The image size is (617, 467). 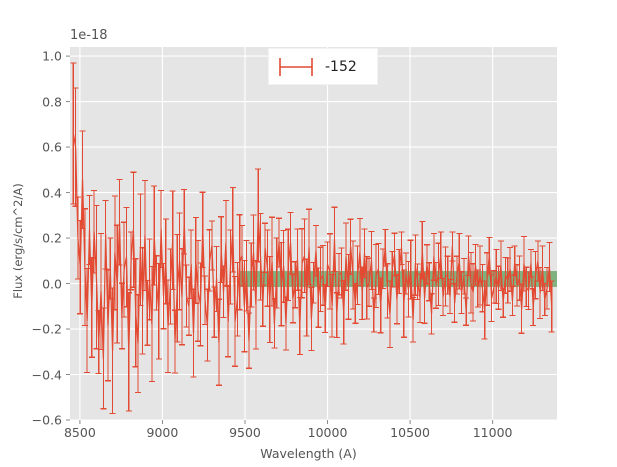 What do you see at coordinates (492, 432) in the screenshot?
I see `x-tick-label: 11000` at bounding box center [492, 432].